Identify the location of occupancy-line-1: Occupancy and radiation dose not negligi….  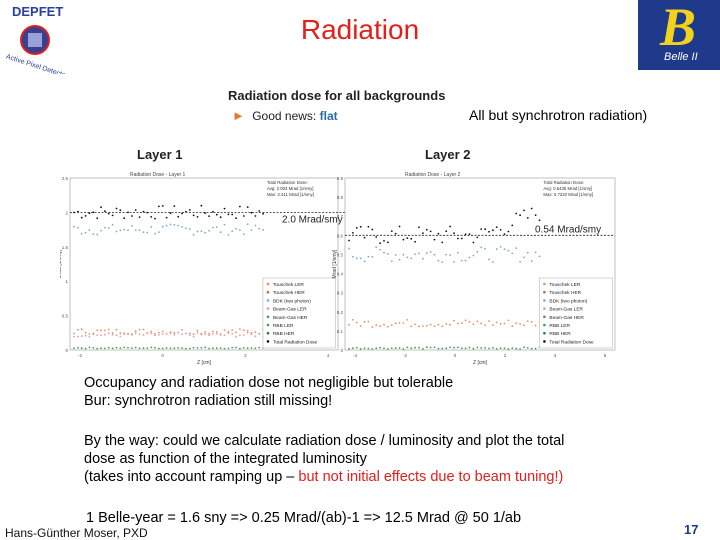
(269, 383).